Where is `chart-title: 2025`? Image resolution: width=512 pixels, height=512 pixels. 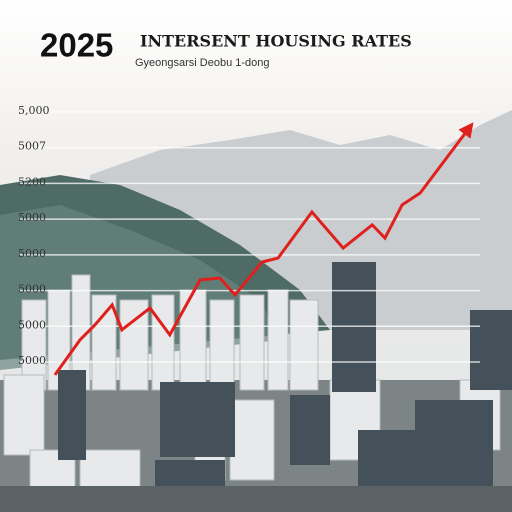
chart-title: 2025 is located at coordinates (76, 45).